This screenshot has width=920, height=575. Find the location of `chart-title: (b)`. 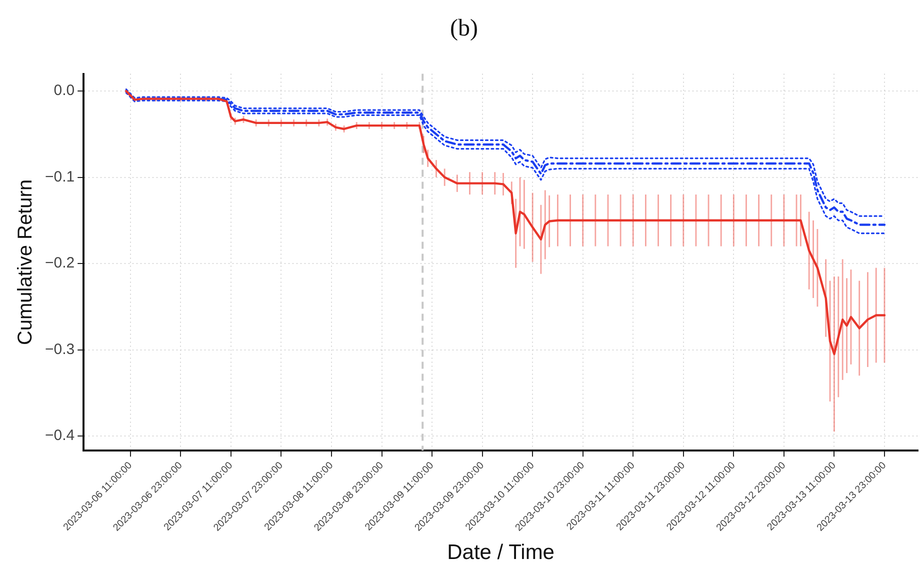

chart-title: (b) is located at coordinates (464, 29).